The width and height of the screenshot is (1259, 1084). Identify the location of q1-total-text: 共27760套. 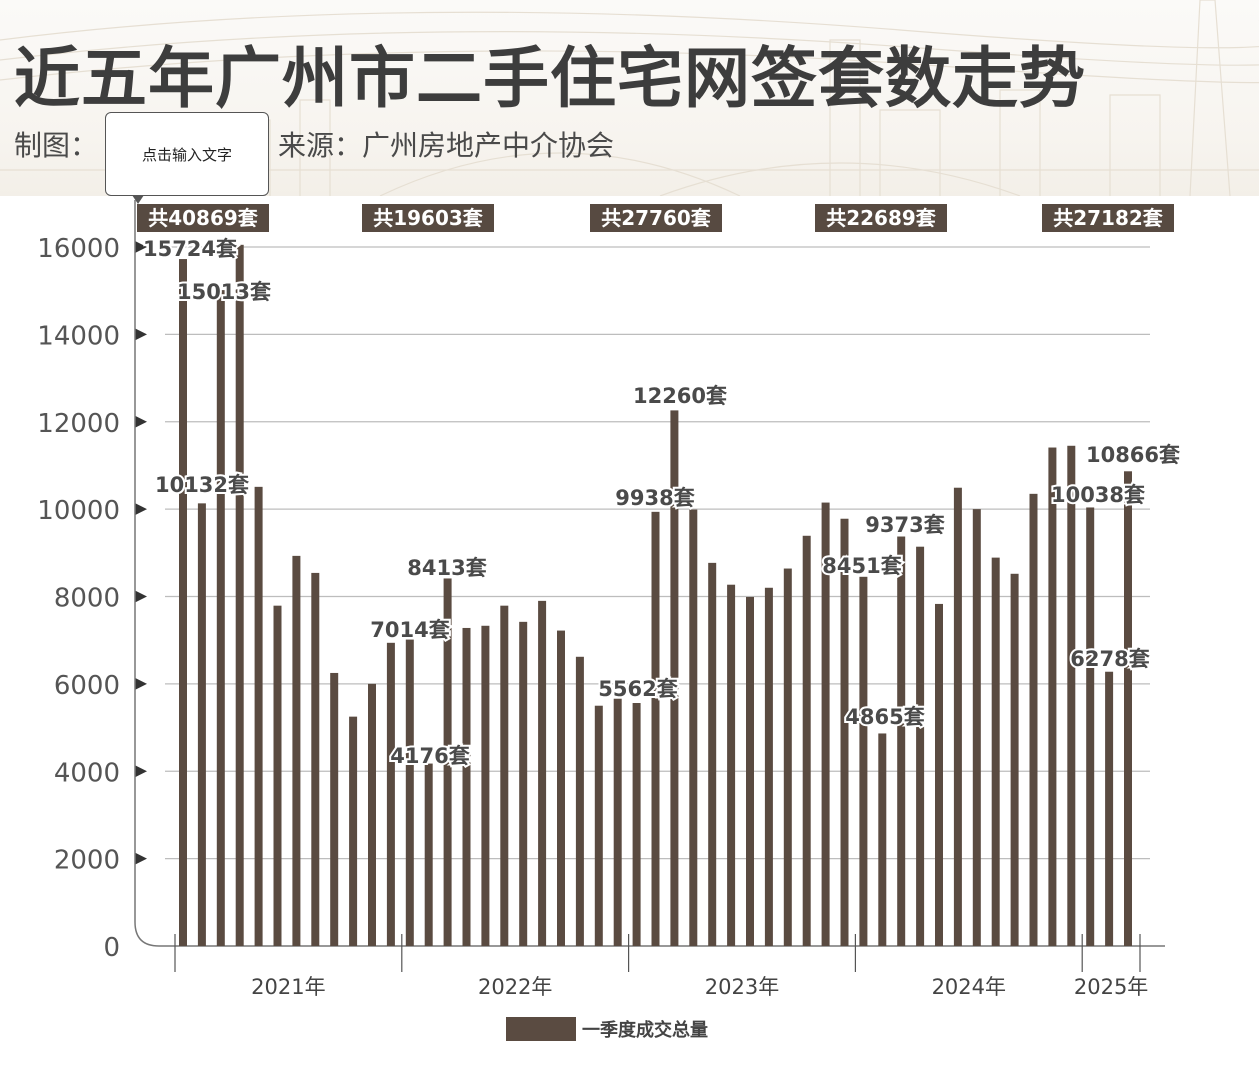
(656, 218).